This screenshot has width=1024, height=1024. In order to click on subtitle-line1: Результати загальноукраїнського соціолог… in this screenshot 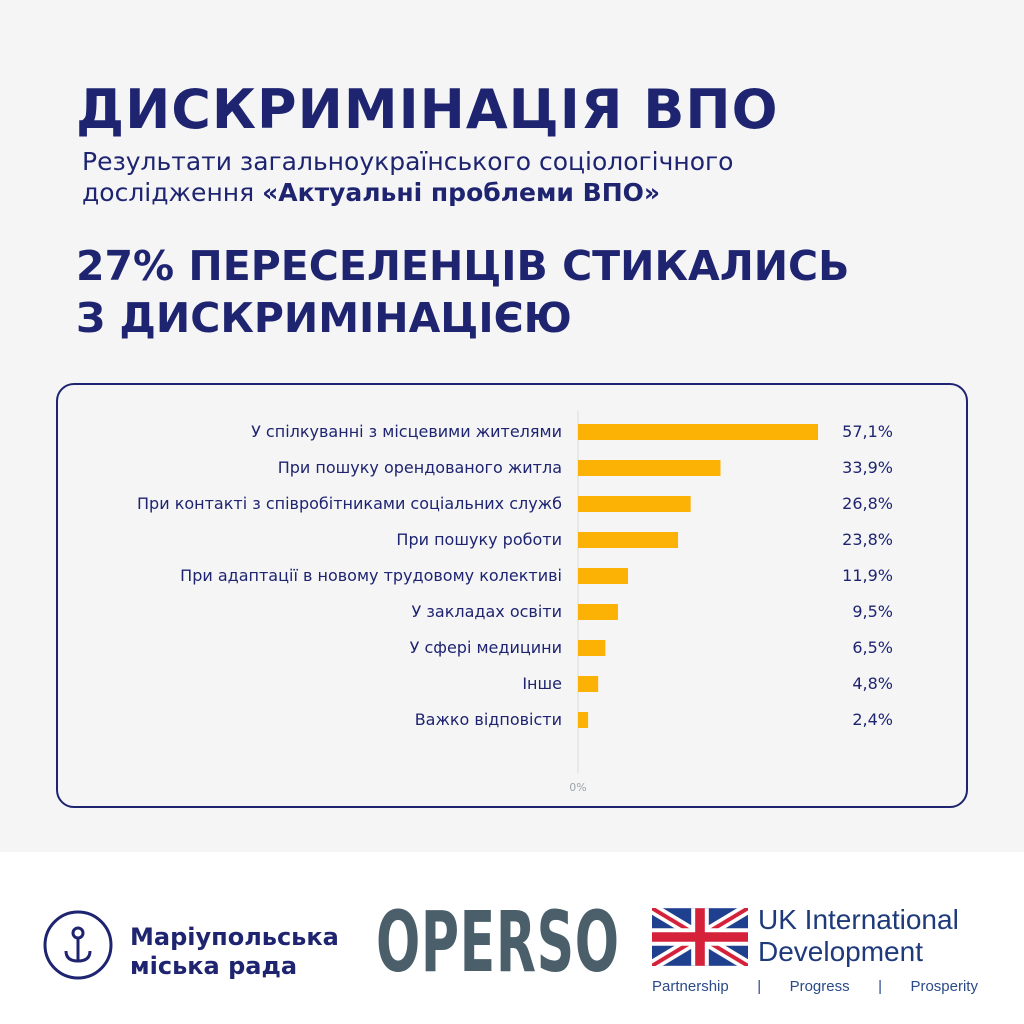, I will do `click(408, 161)`.